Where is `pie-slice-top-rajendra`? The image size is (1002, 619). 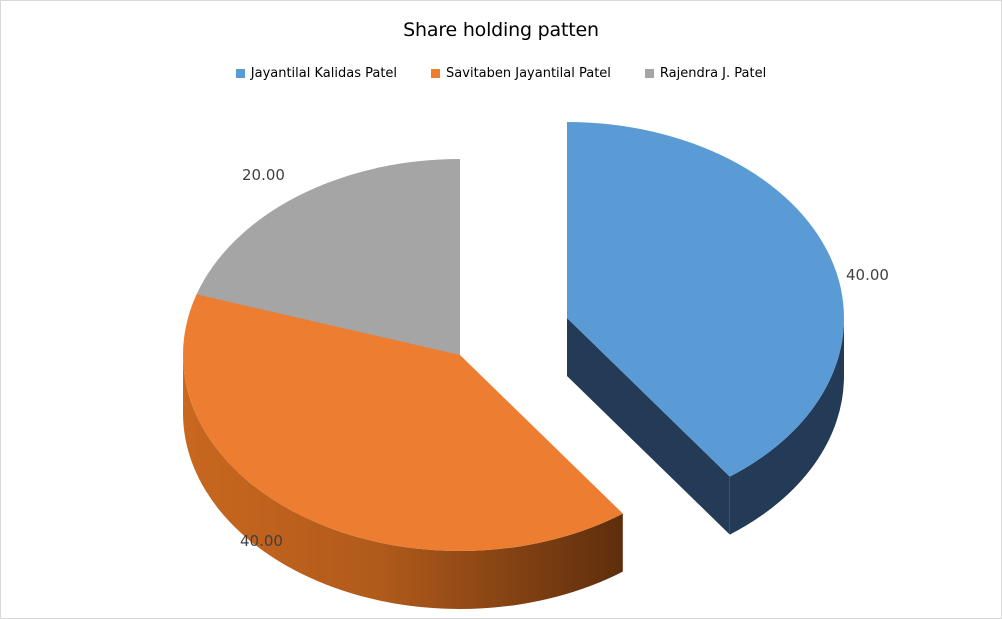 pie-slice-top-rajendra is located at coordinates (328, 257).